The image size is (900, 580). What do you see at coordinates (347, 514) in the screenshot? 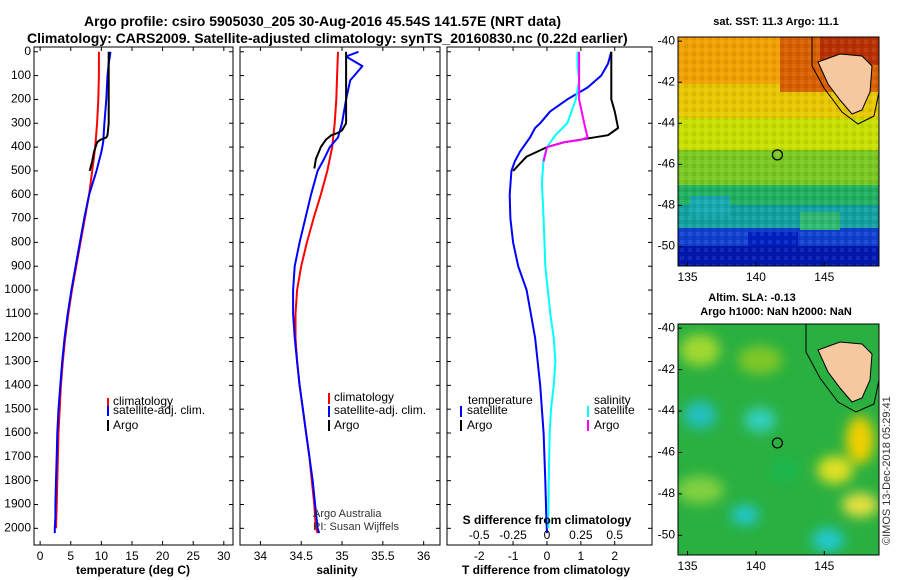
I see `credit-line1: Argo Australia` at bounding box center [347, 514].